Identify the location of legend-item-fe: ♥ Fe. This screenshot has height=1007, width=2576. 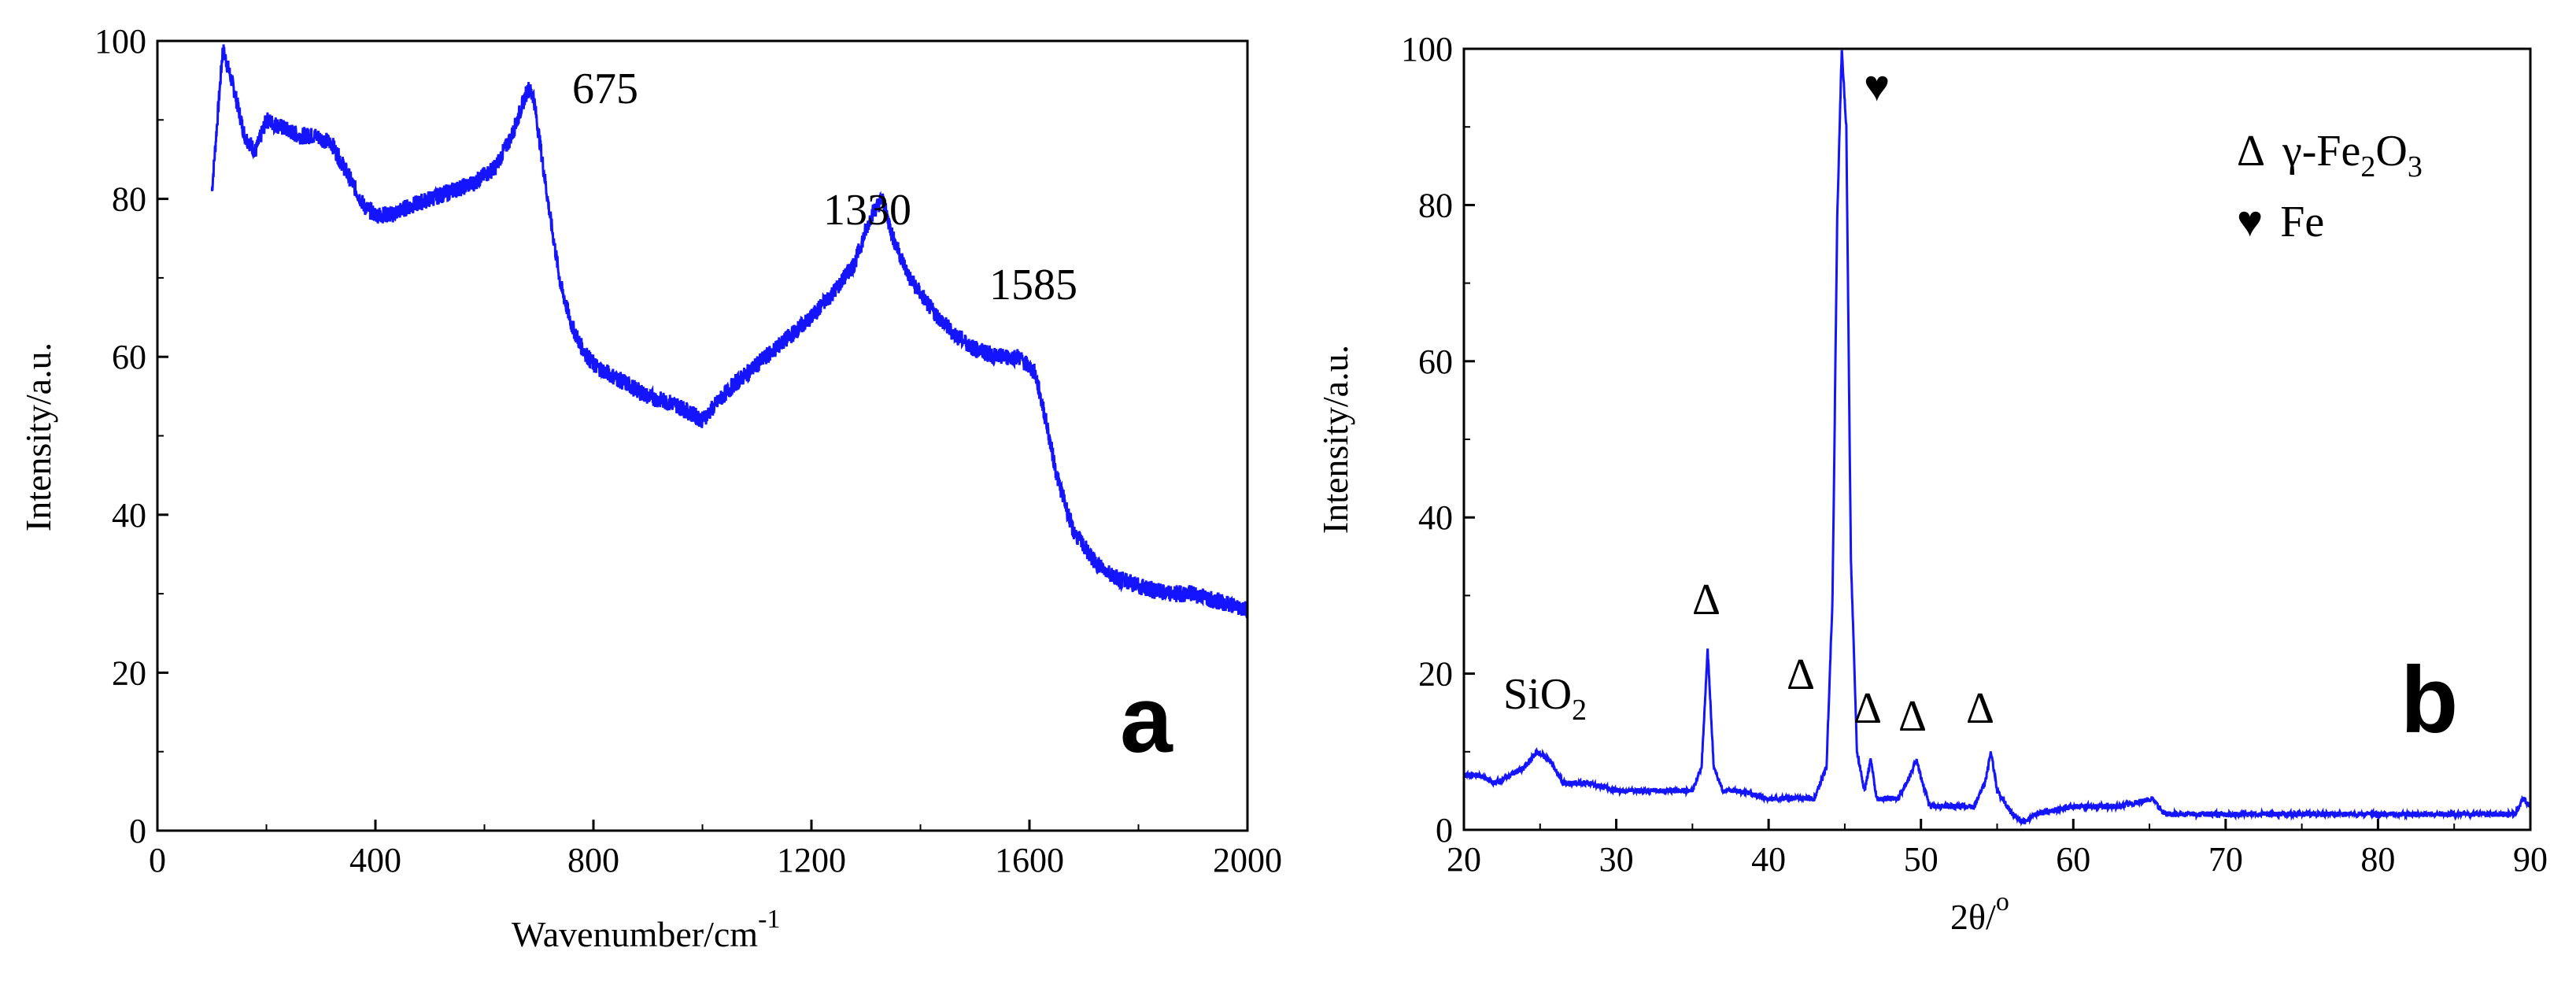
(2280, 222).